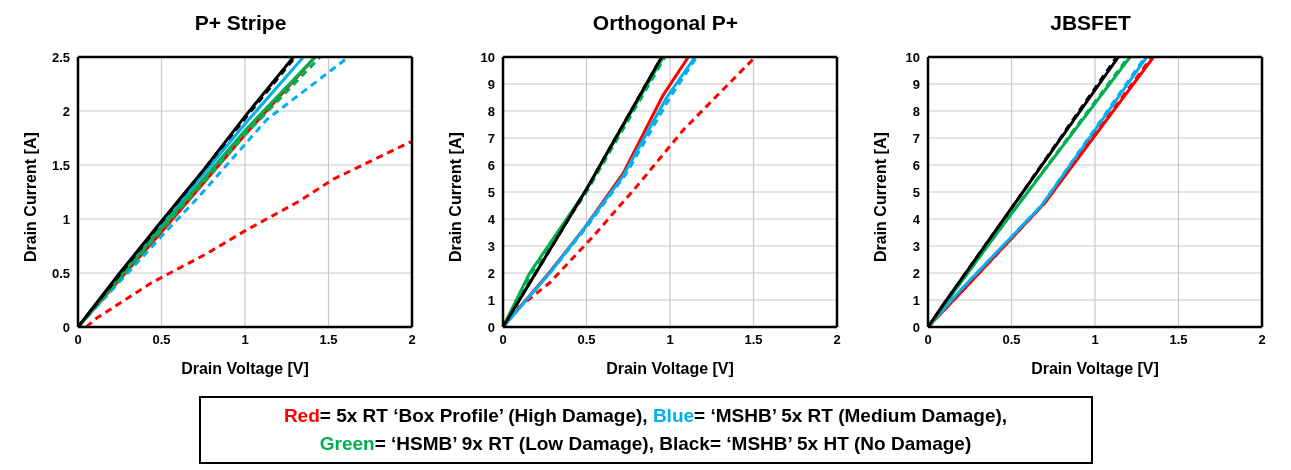 Image resolution: width=1291 pixels, height=470 pixels. Describe the element at coordinates (60, 165) in the screenshot. I see `y-tick-label: 1.5` at that location.